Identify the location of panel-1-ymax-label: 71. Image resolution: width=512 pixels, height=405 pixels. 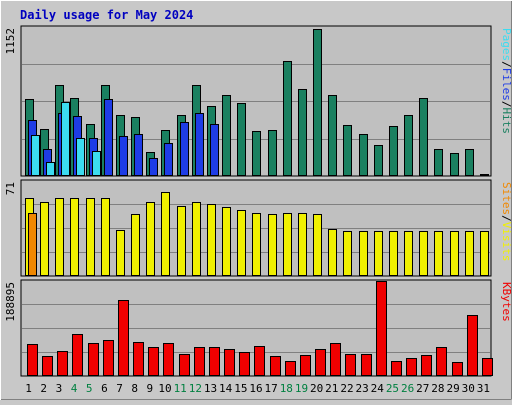
(10, 188).